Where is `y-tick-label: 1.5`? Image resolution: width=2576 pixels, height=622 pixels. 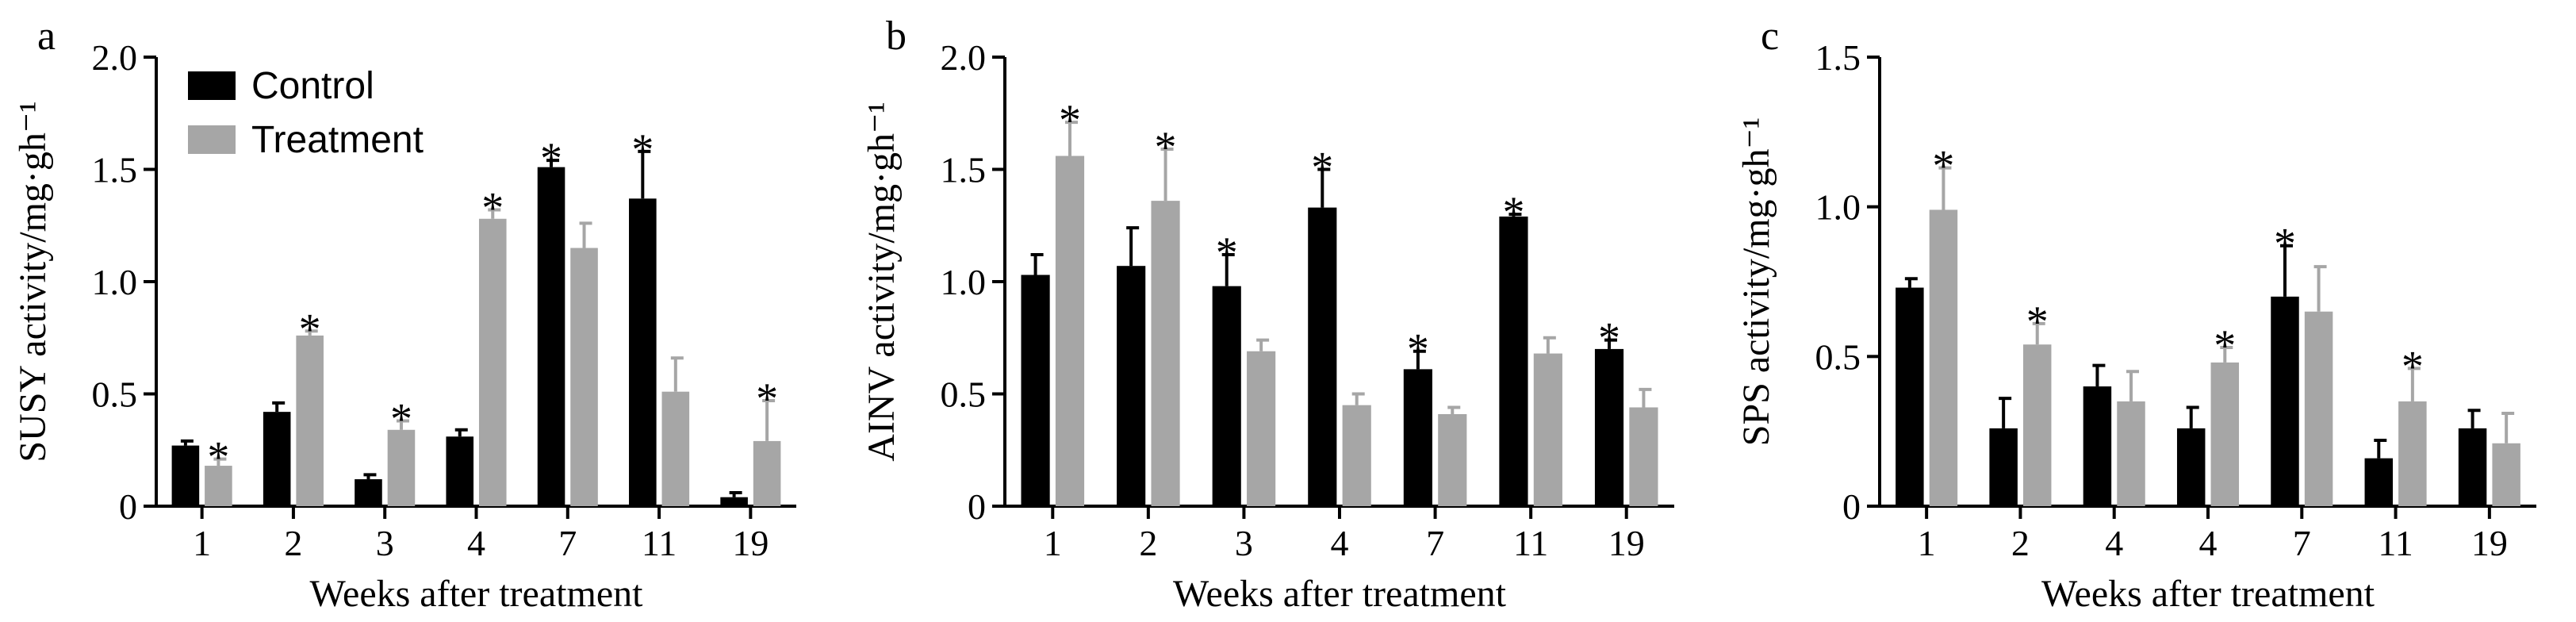 y-tick-label: 1.5 is located at coordinates (964, 170).